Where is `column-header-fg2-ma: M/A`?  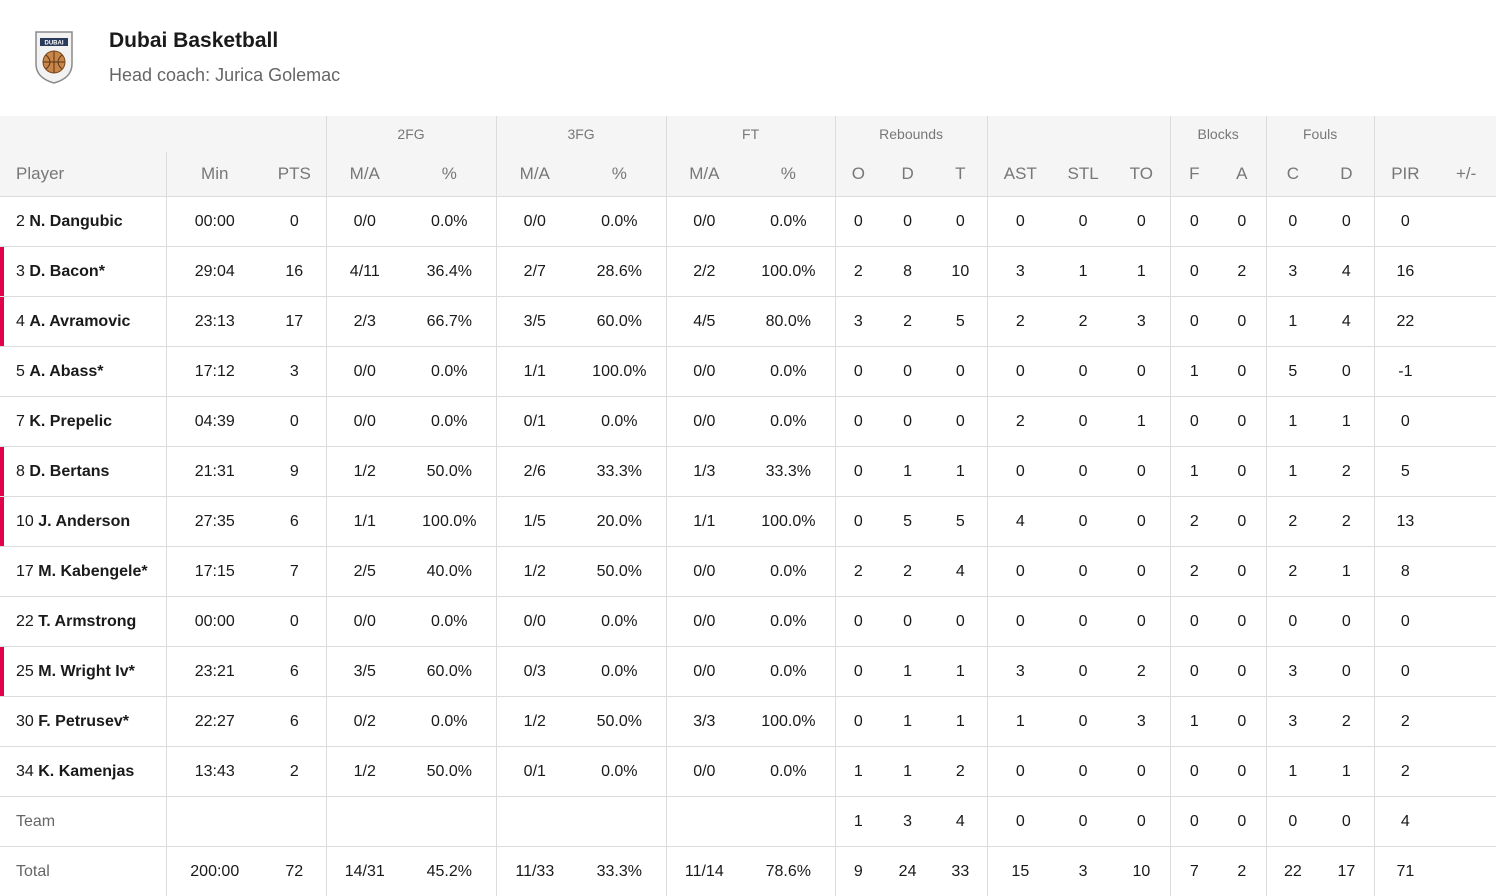 column-header-fg2-ma: M/A is located at coordinates (364, 174).